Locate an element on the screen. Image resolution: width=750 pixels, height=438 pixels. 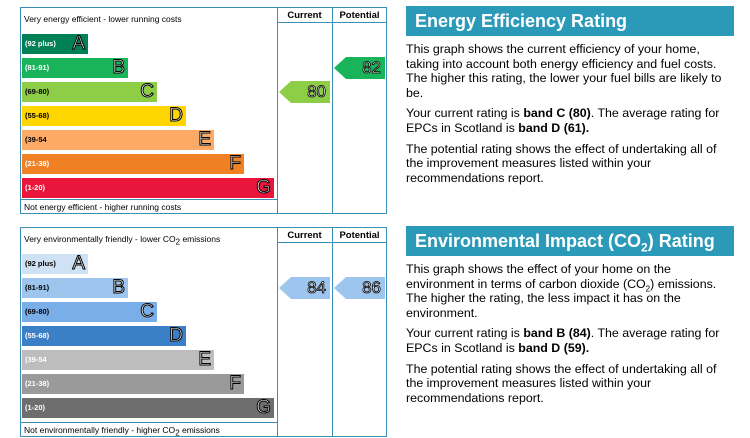
potential-rating-arrow: 82 is located at coordinates (359, 68).